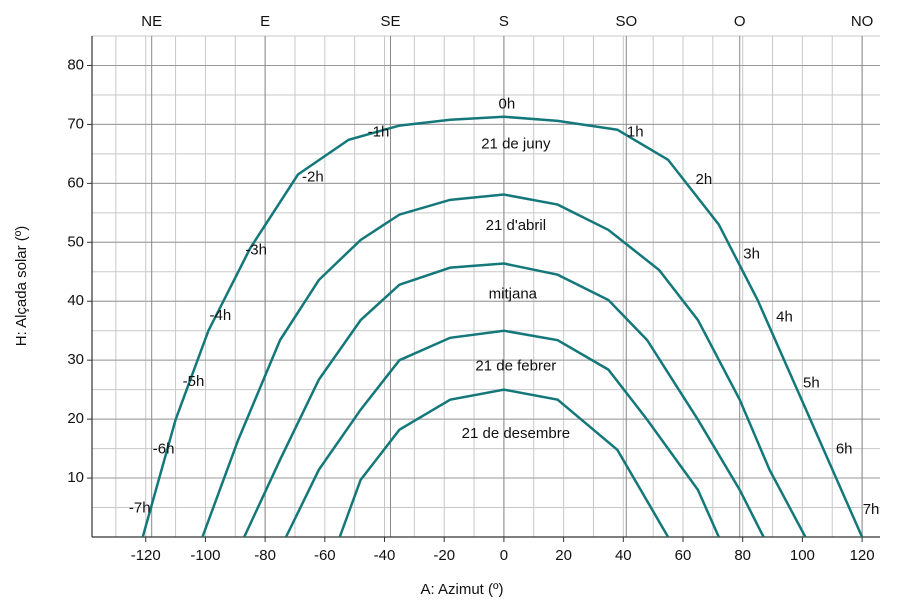 The width and height of the screenshot is (909, 606). Describe the element at coordinates (513, 294) in the screenshot. I see `annotation: mitjana` at that location.